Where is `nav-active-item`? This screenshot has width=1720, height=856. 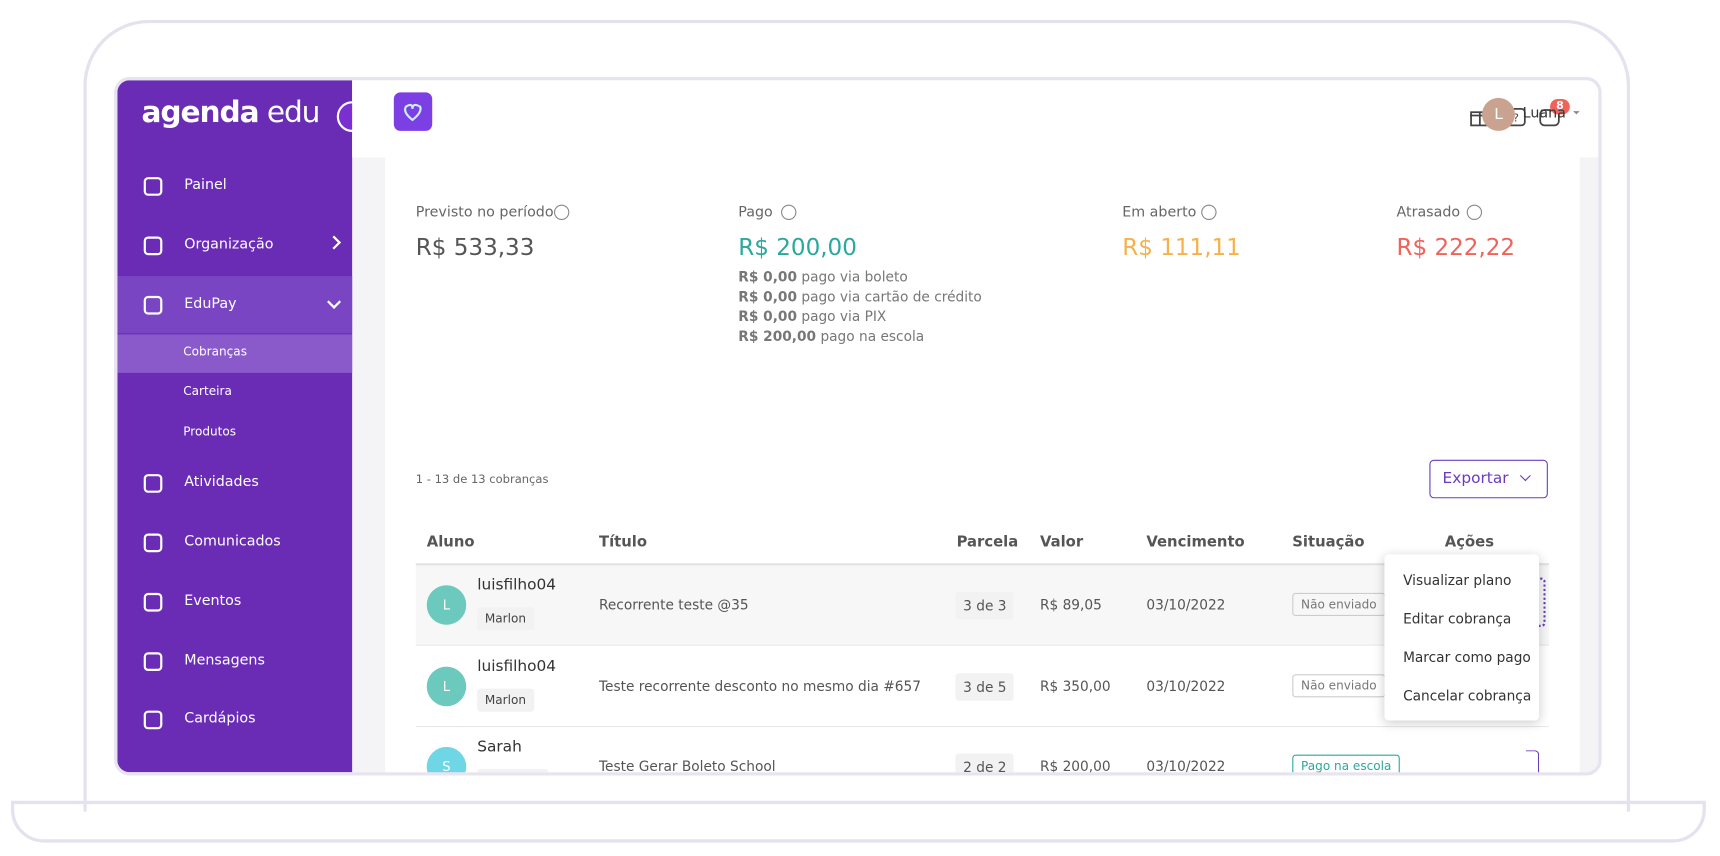
nav-active-item is located at coordinates (235, 353).